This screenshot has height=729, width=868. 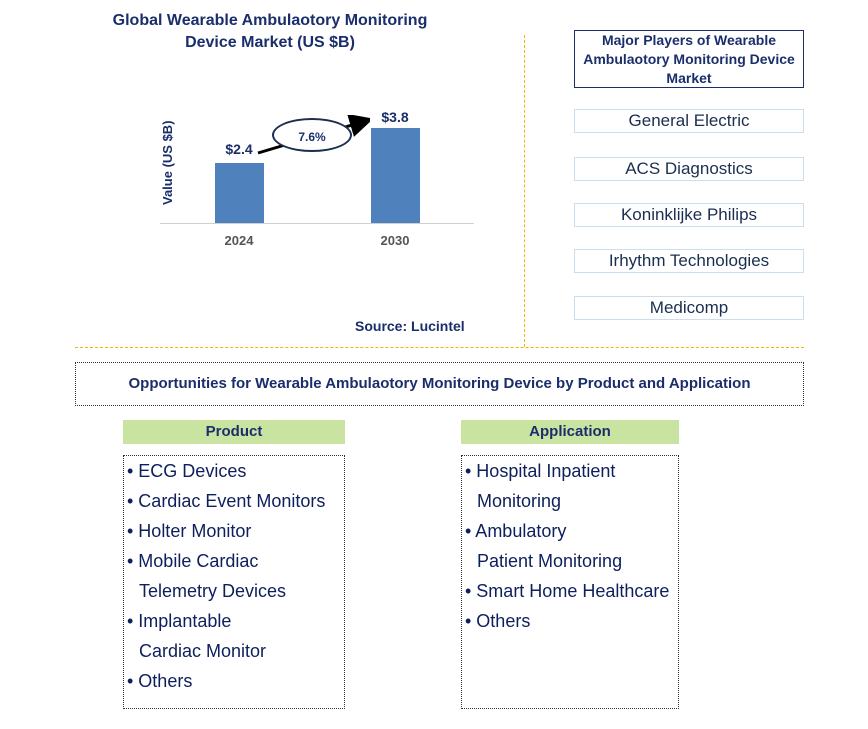 I want to click on player-item: Koninklijke Philips, so click(x=689, y=215).